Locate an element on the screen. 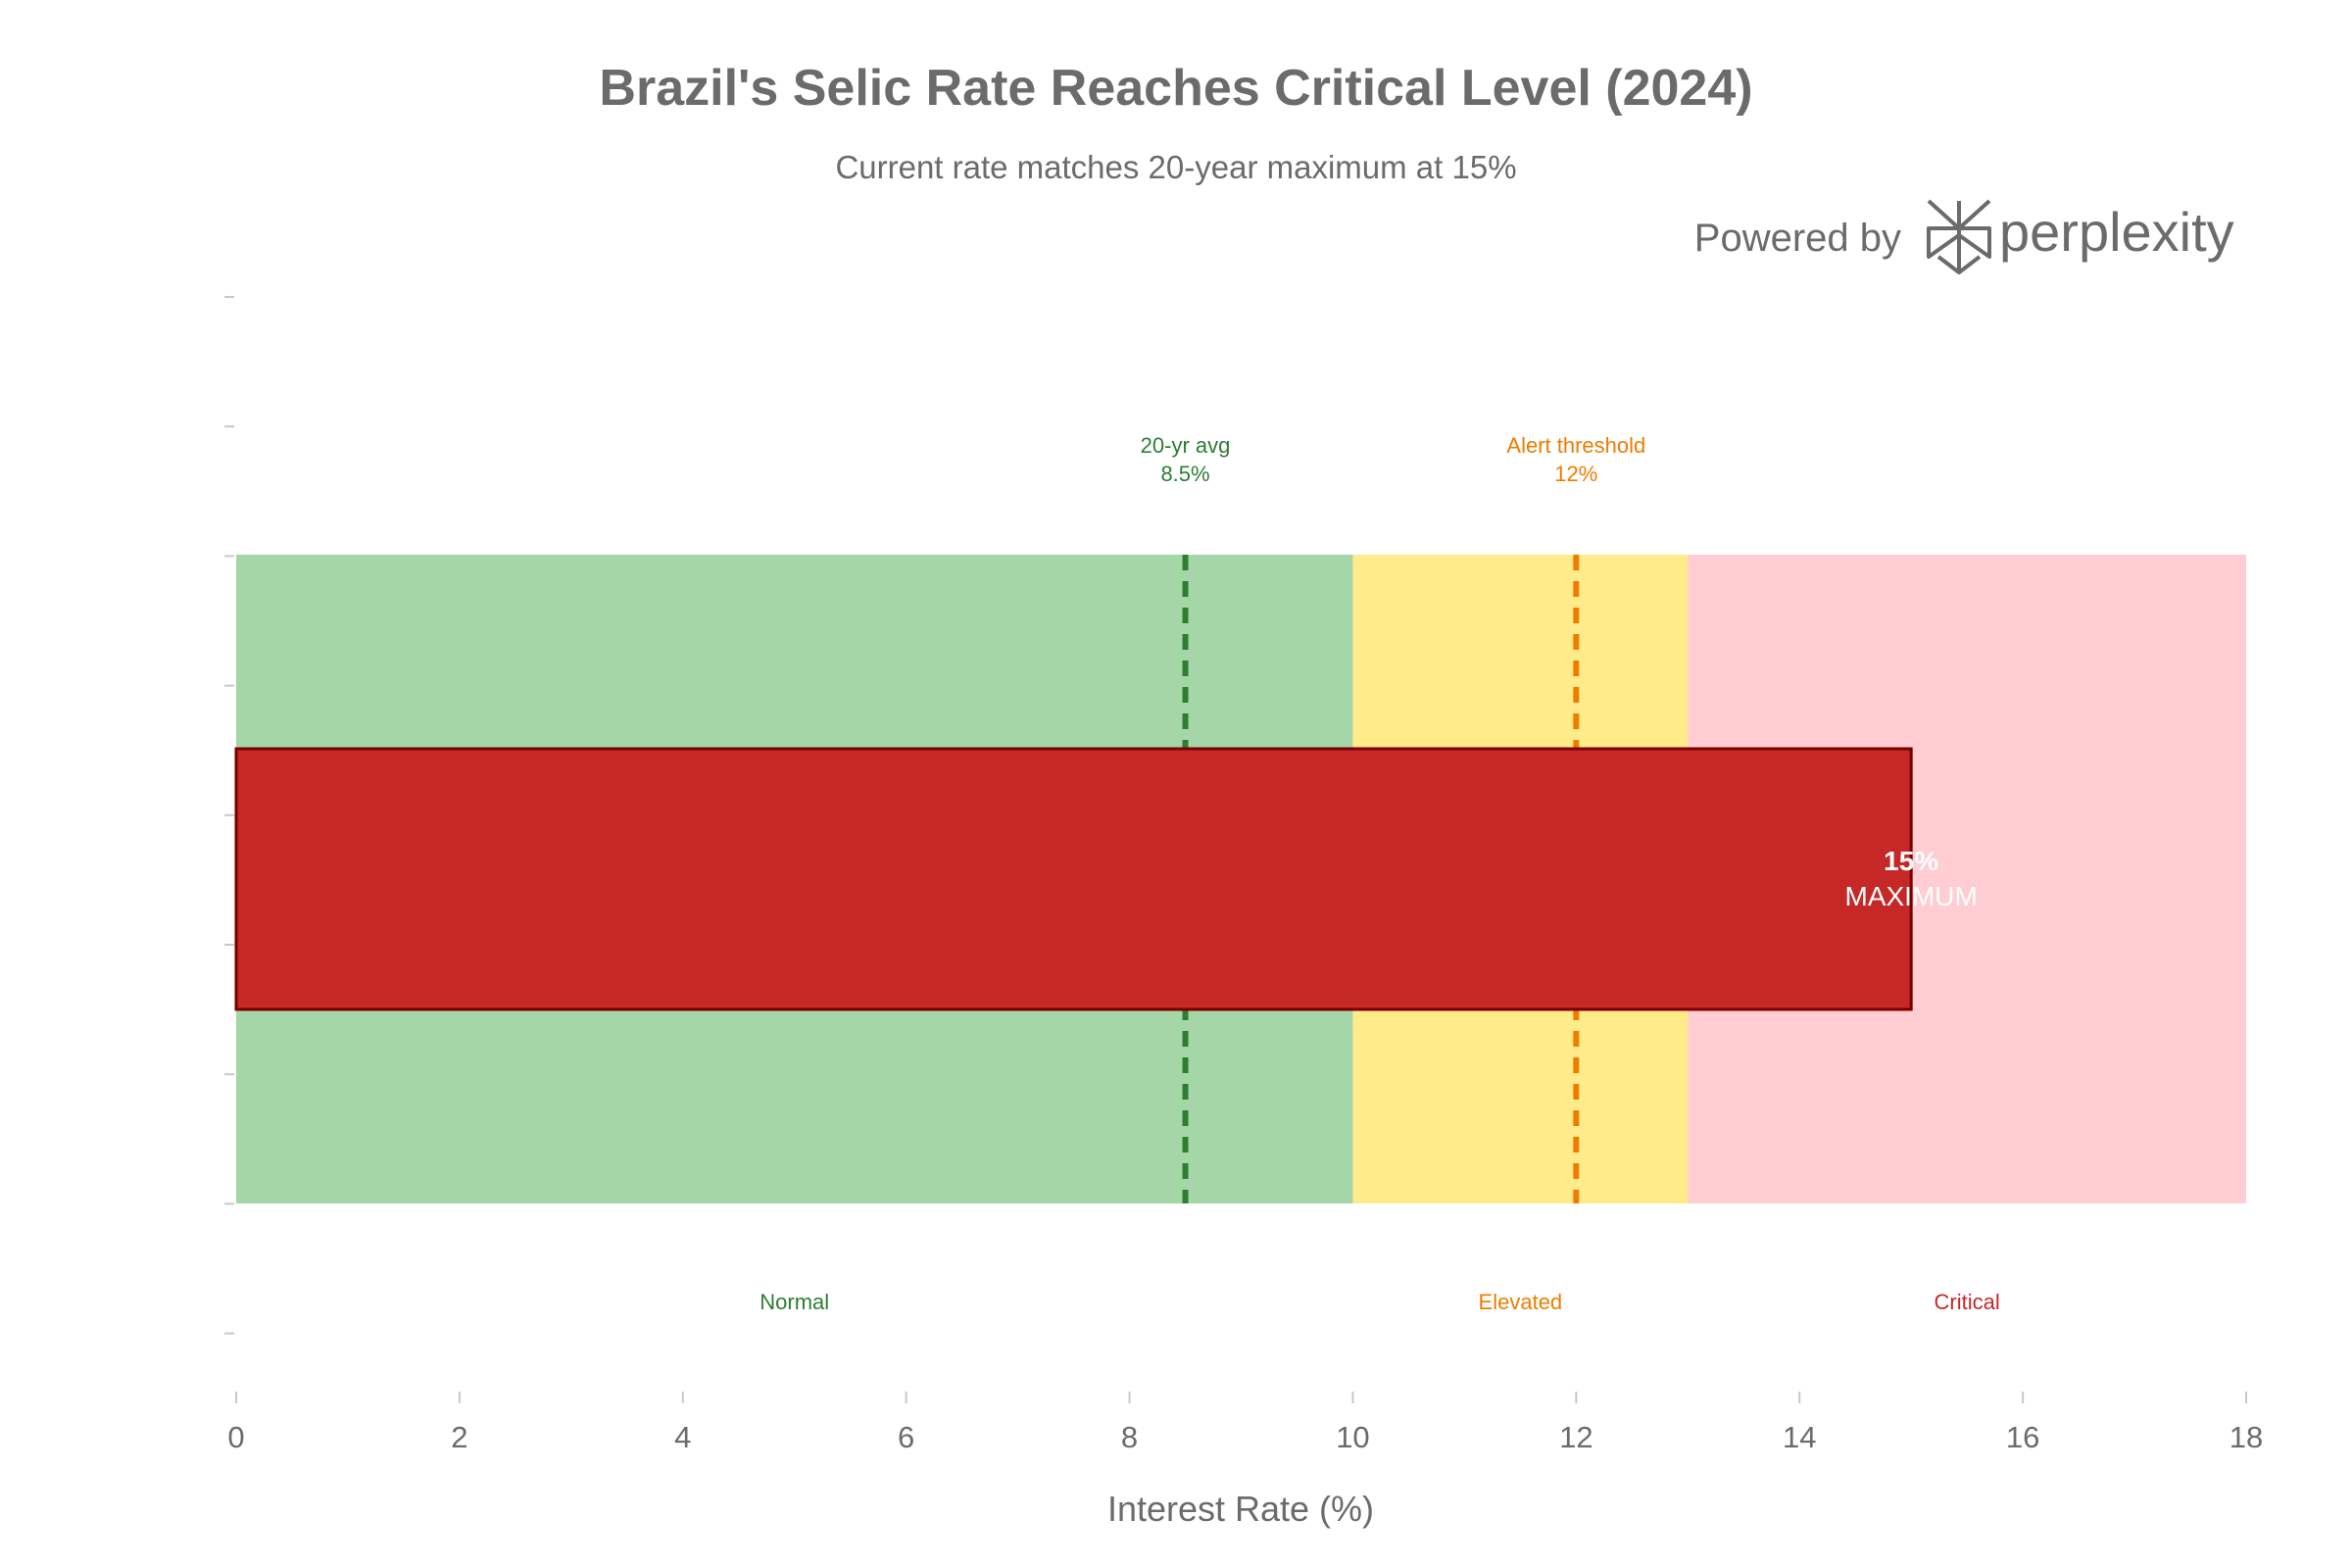 The width and height of the screenshot is (2352, 1568). bar-selic-rate is located at coordinates (1073, 879).